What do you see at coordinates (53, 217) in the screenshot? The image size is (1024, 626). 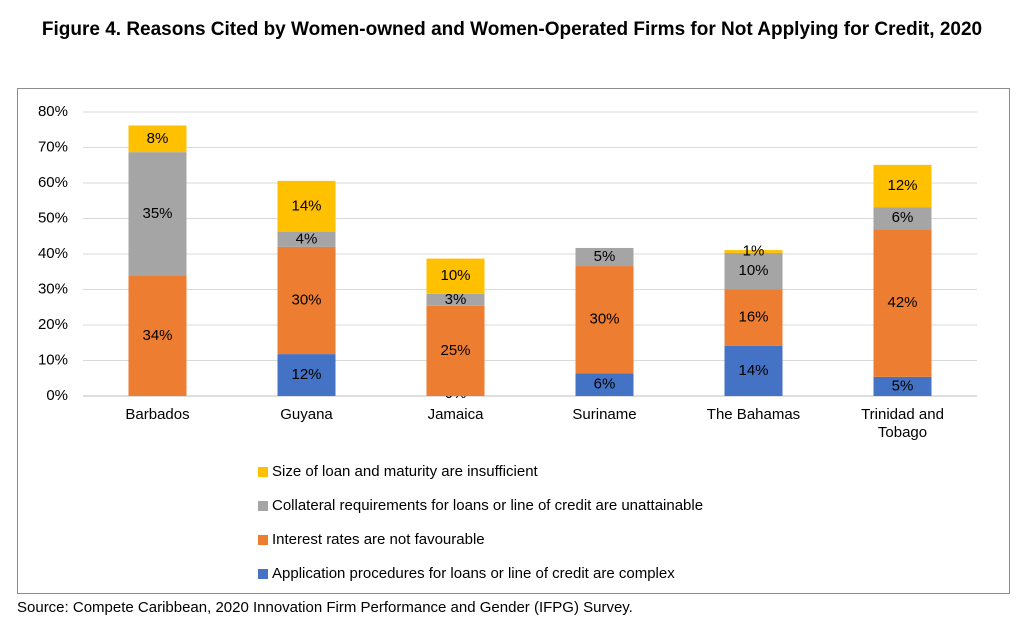 I see `y-tick-label: 50%` at bounding box center [53, 217].